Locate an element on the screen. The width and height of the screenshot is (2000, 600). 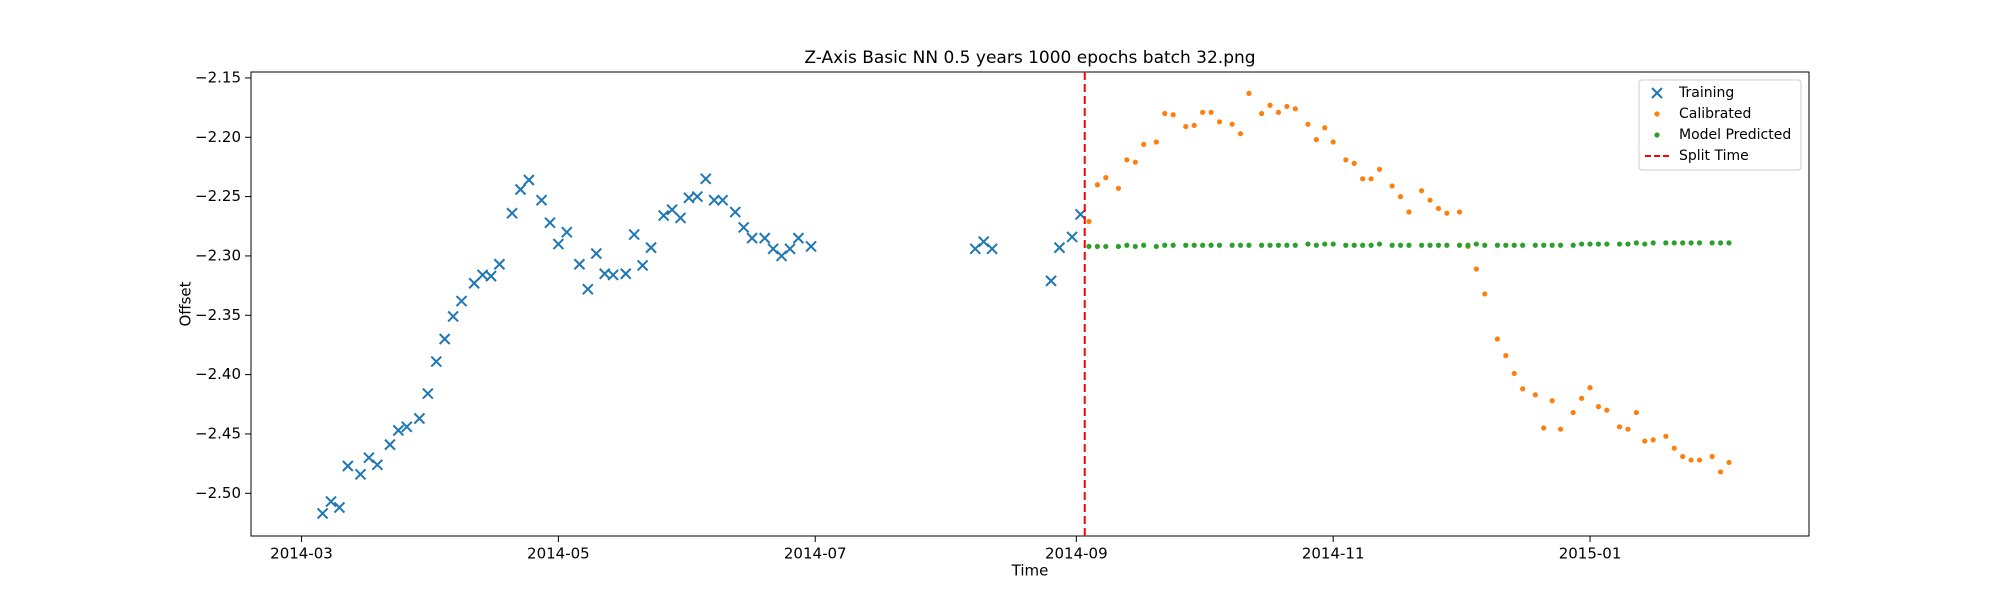
legend-label: Calibrated is located at coordinates (1715, 114).